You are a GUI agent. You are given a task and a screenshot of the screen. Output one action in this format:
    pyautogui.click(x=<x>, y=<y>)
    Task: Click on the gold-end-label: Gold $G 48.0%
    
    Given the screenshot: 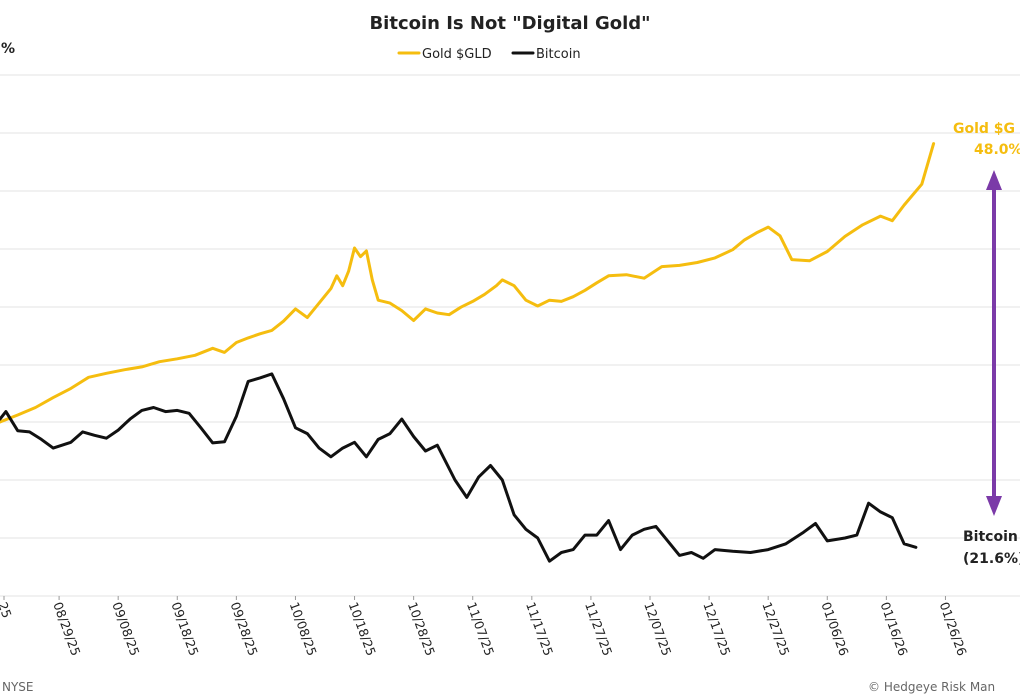 What is the action you would take?
    pyautogui.click(x=986, y=139)
    